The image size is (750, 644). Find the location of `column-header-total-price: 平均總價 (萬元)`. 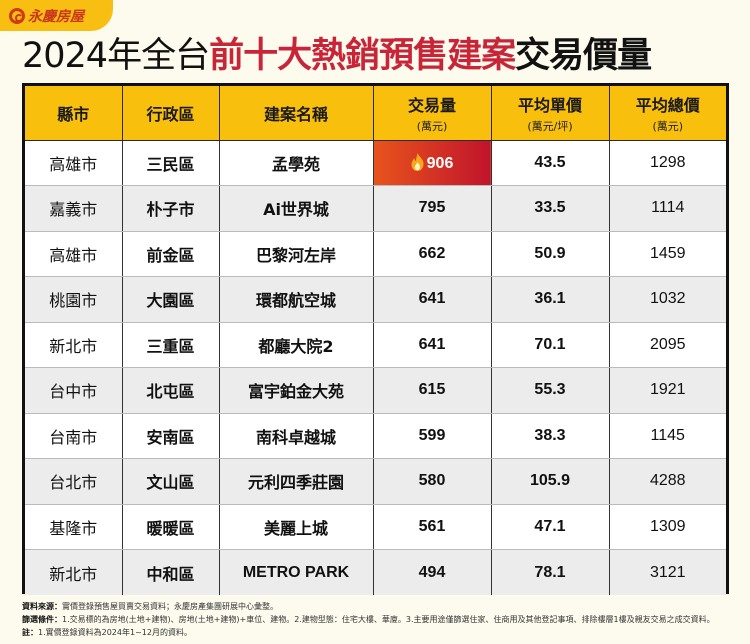

column-header-total-price: 平均總價 (萬元) is located at coordinates (667, 113).